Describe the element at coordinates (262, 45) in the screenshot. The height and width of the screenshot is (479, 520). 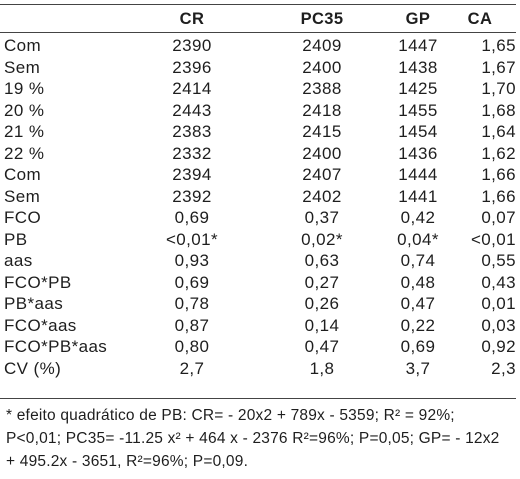
I see `table-row: Com 2390 2409 1447 1,65` at that location.